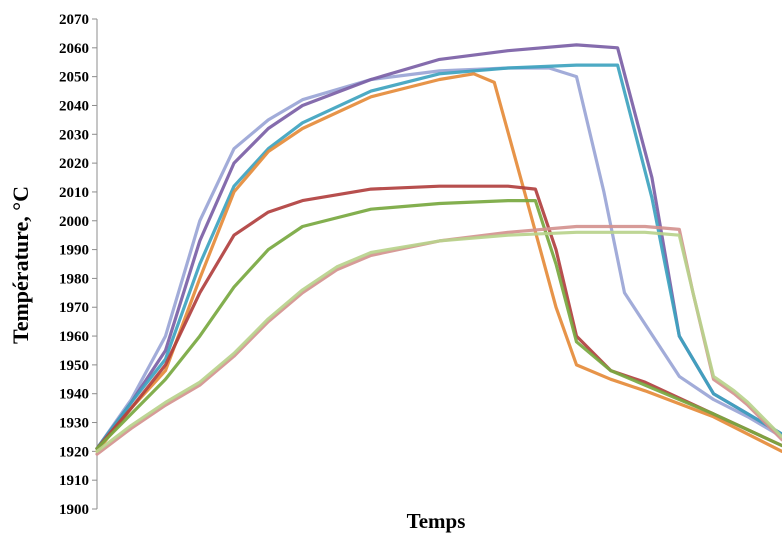 Image resolution: width=782 pixels, height=533 pixels. Describe the element at coordinates (74, 78) in the screenshot. I see `y-tick-label: 2050` at that location.